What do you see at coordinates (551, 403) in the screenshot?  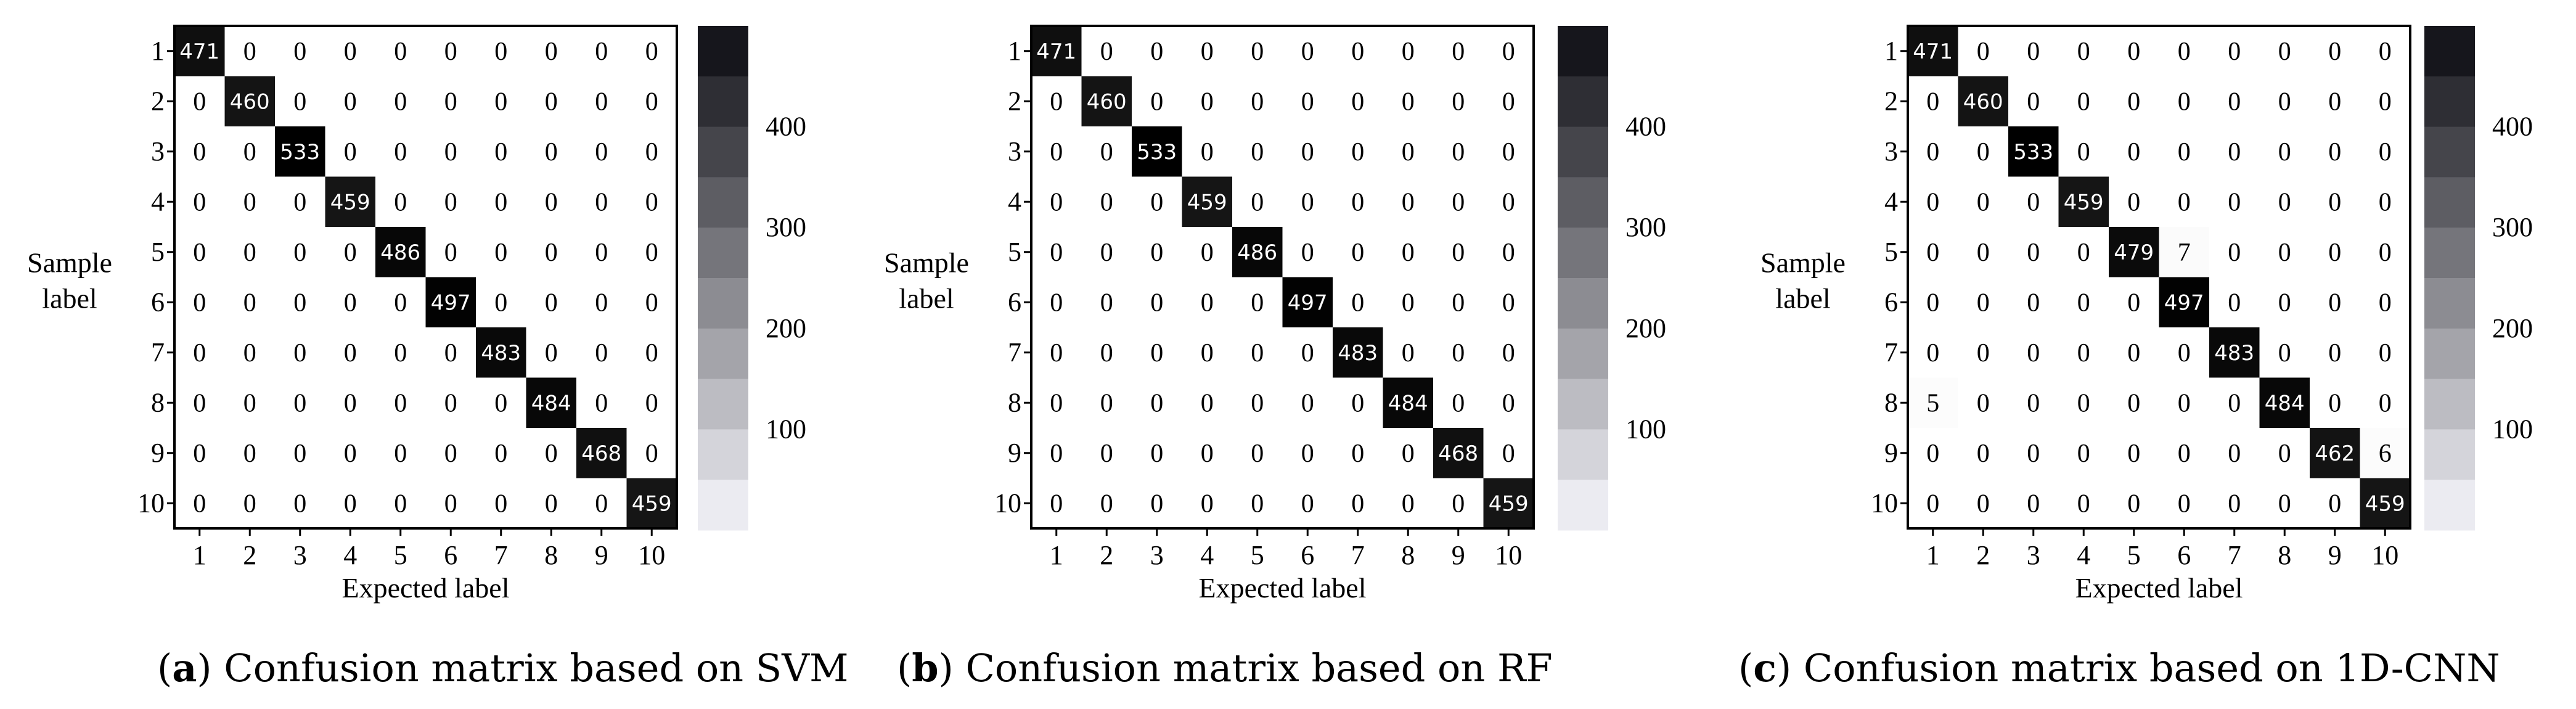 I see `cell-value-label: 484` at bounding box center [551, 403].